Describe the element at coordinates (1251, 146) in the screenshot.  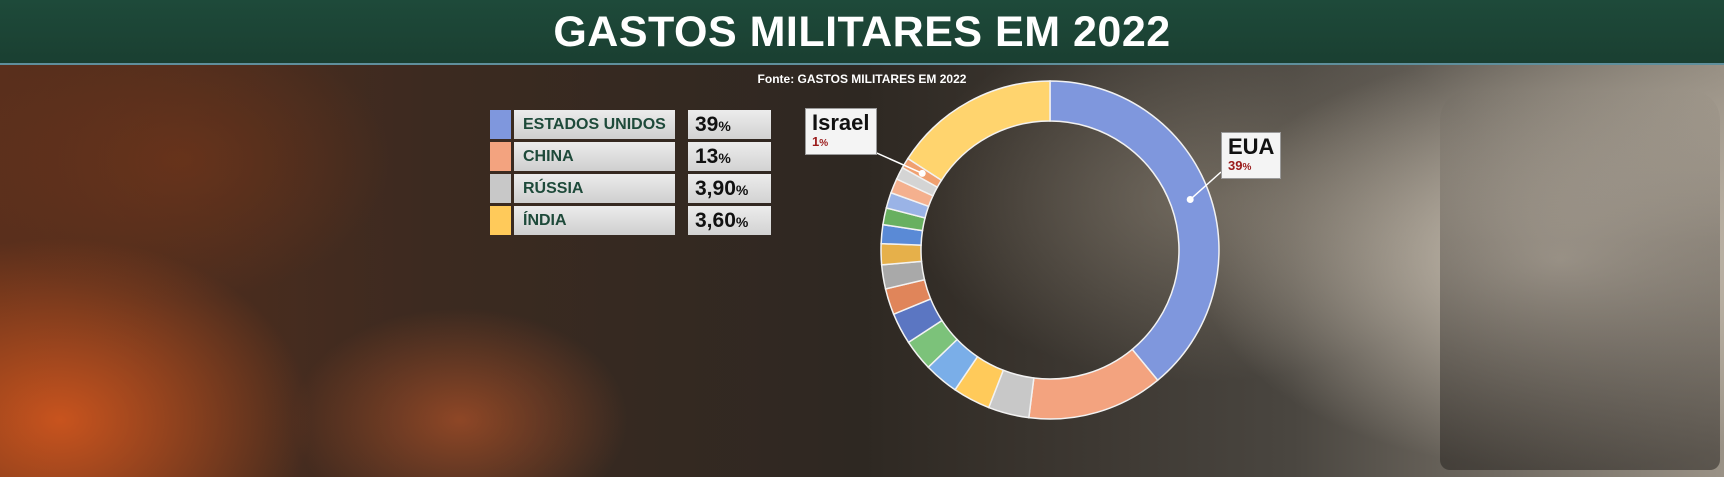
I see `callout-eua-name: EUA` at that location.